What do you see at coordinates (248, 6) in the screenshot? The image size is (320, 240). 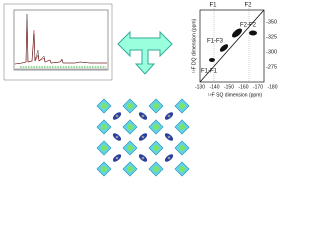 I see `peak-label: F2` at bounding box center [248, 6].